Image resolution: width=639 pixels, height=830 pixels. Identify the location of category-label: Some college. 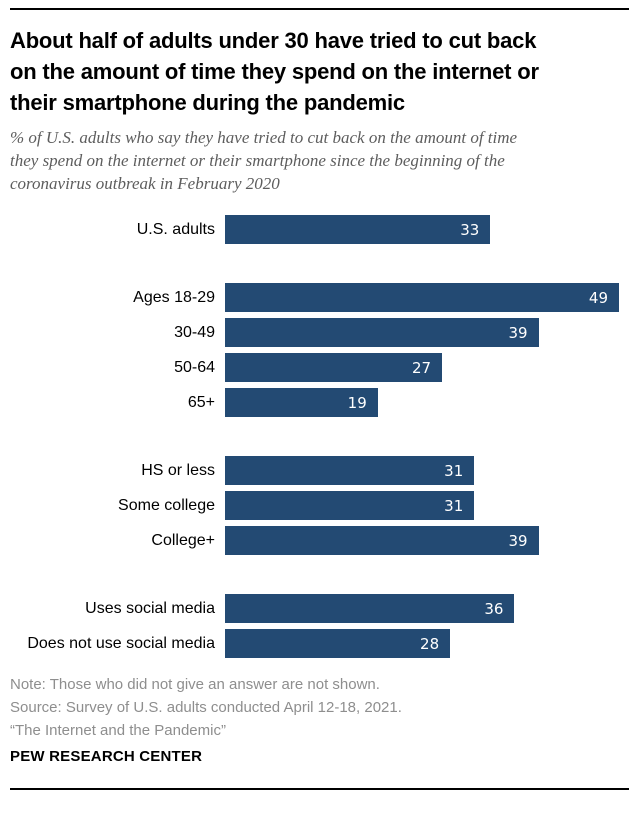
(166, 505).